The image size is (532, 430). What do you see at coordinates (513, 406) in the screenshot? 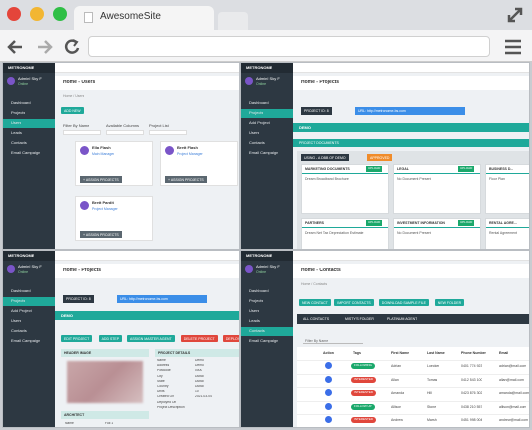
I see `cell: allison@mail.com` at bounding box center [513, 406].